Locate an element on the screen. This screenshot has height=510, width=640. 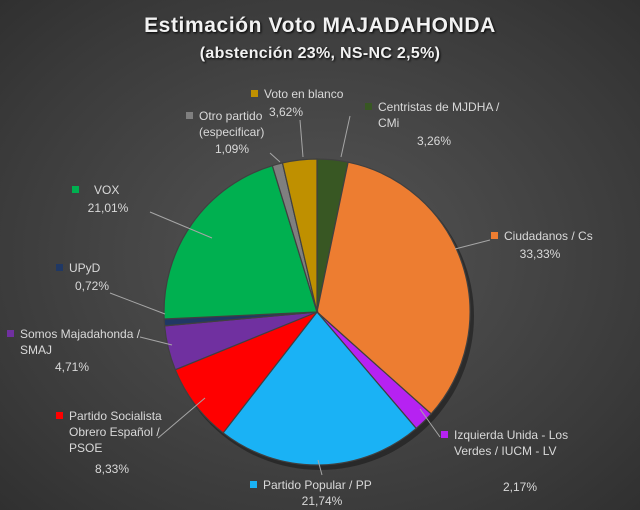
chart-title: Estimación Voto MAJADAHONDA is located at coordinates (320, 25).